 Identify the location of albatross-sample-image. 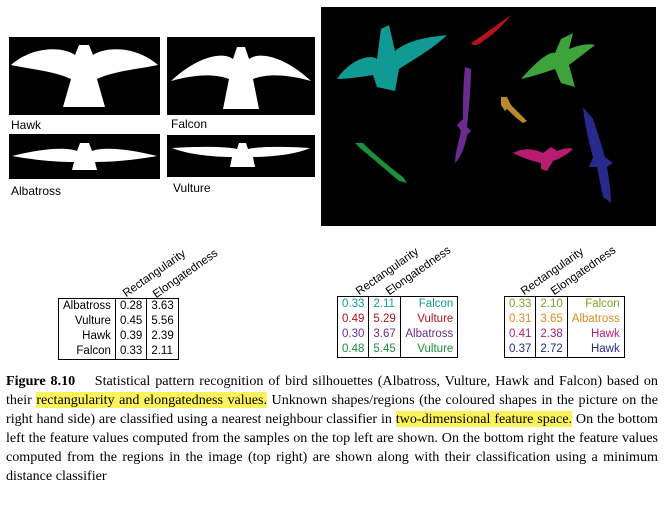
(84, 156).